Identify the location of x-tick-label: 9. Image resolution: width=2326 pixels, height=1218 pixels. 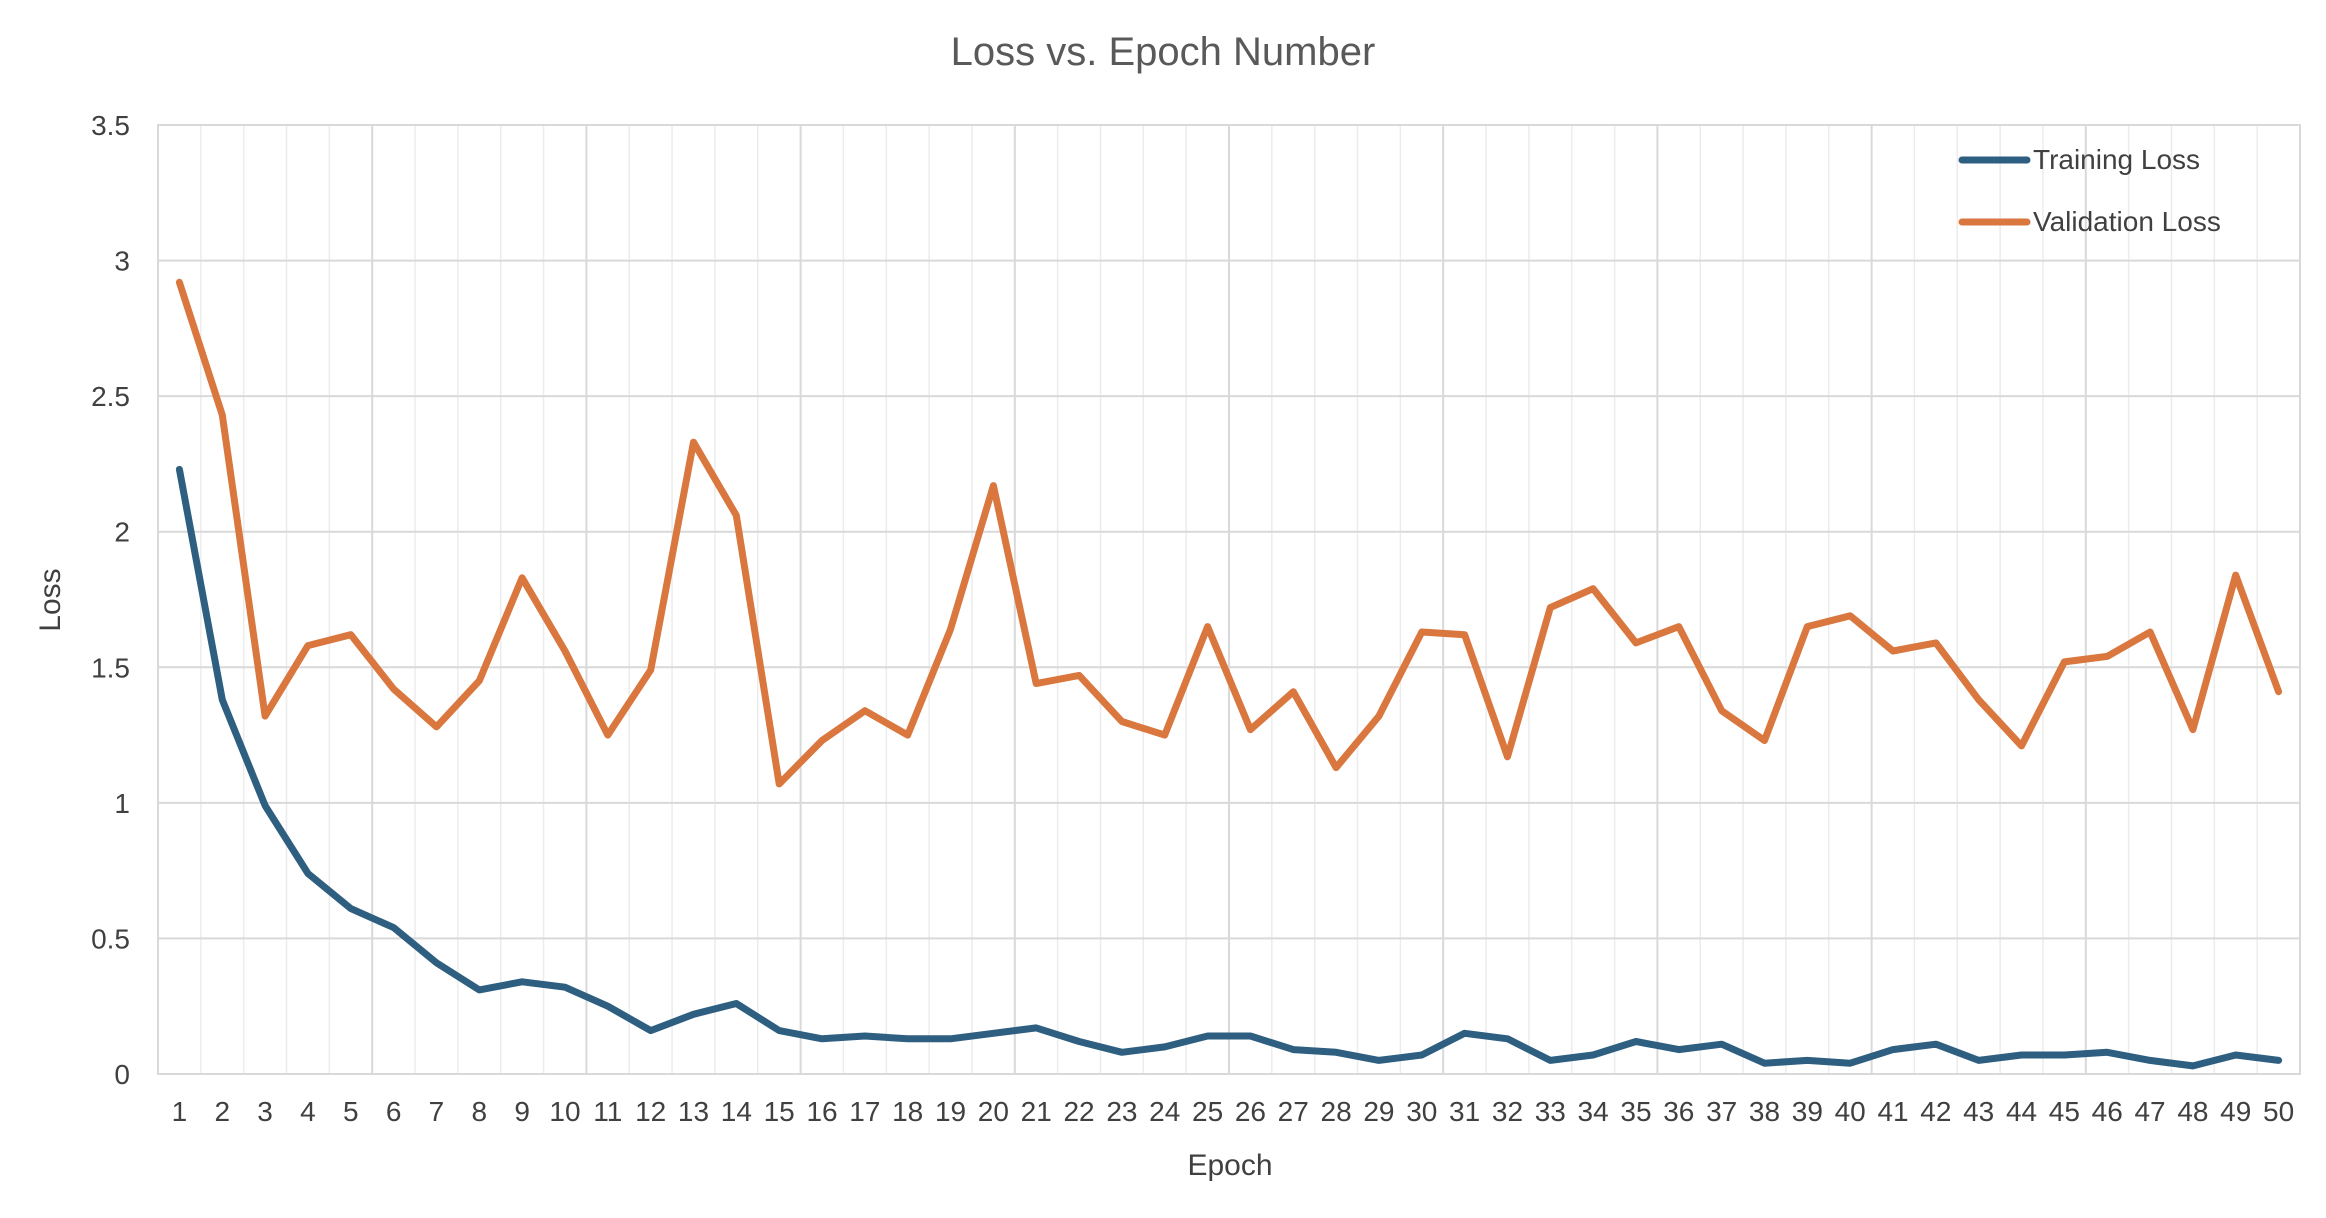
(522, 1111).